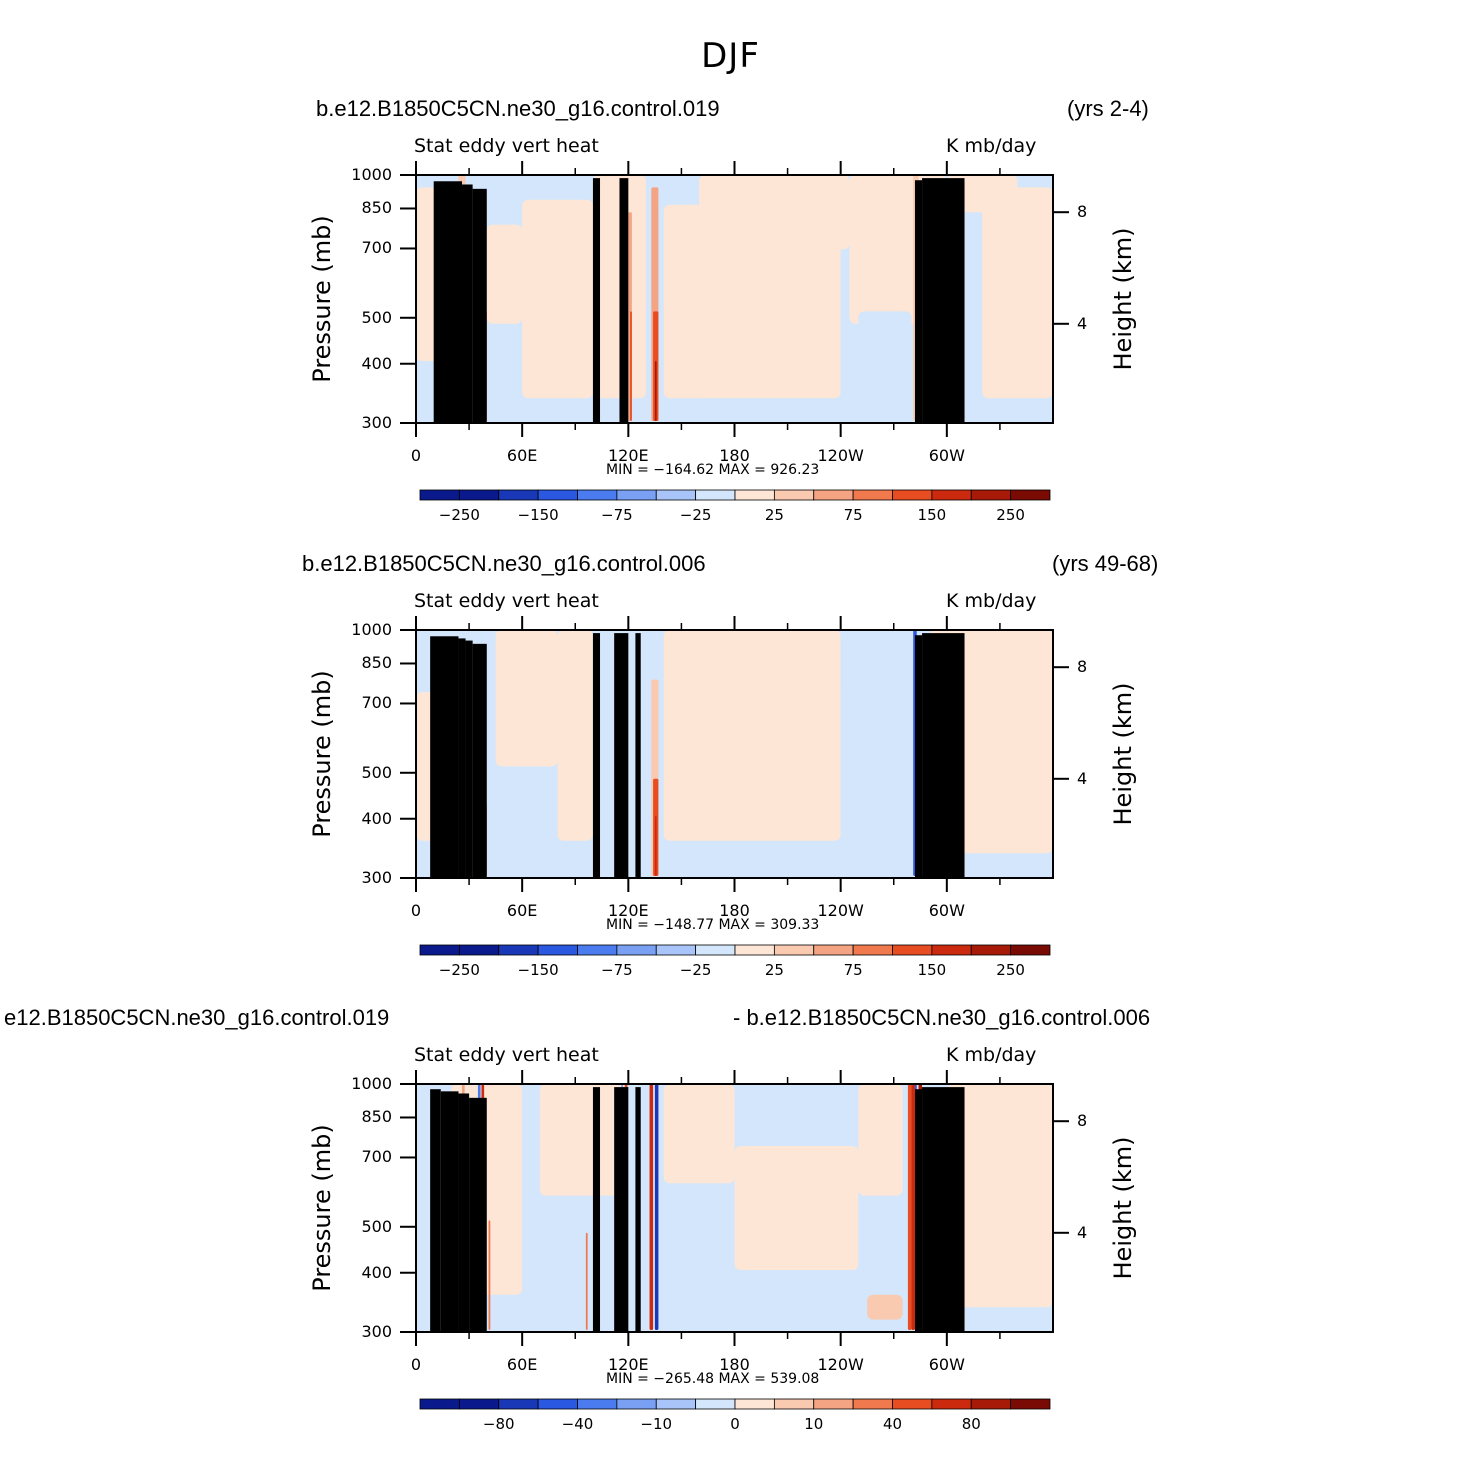  I want to click on pressure-tick-label: 300, so click(376, 422).